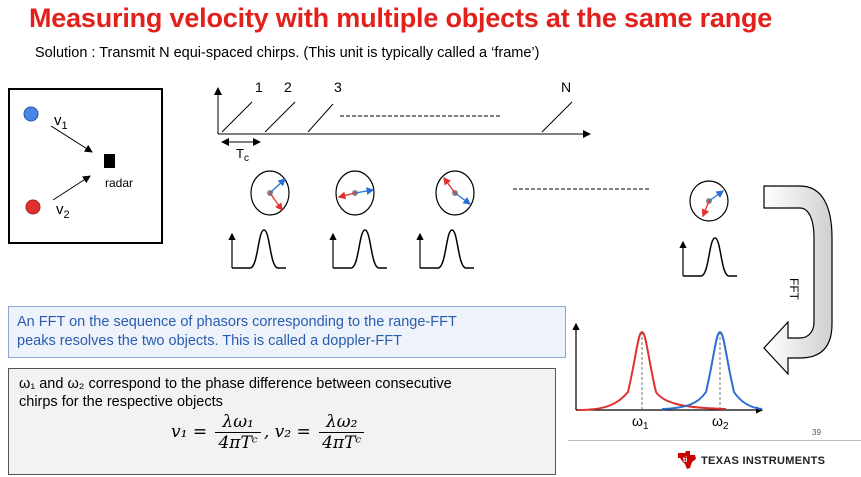 The height and width of the screenshot is (477, 861). I want to click on object1-dot, so click(31, 114).